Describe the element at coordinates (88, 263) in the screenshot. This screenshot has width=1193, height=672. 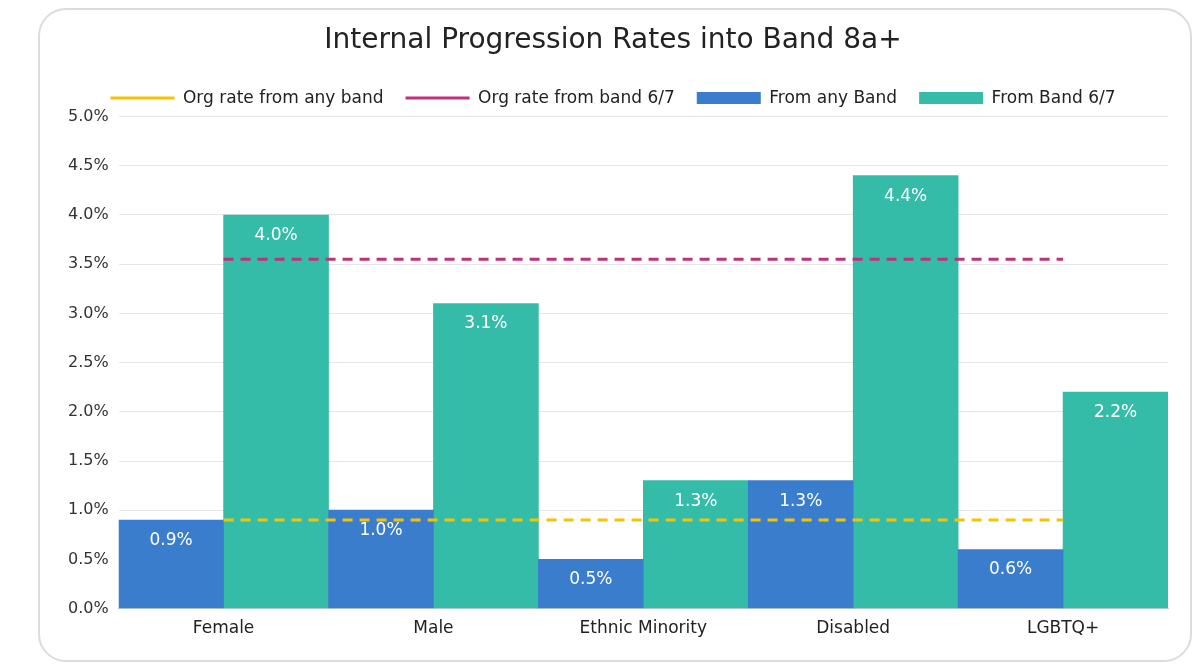
I see `y-tick-label: 3.5%` at that location.